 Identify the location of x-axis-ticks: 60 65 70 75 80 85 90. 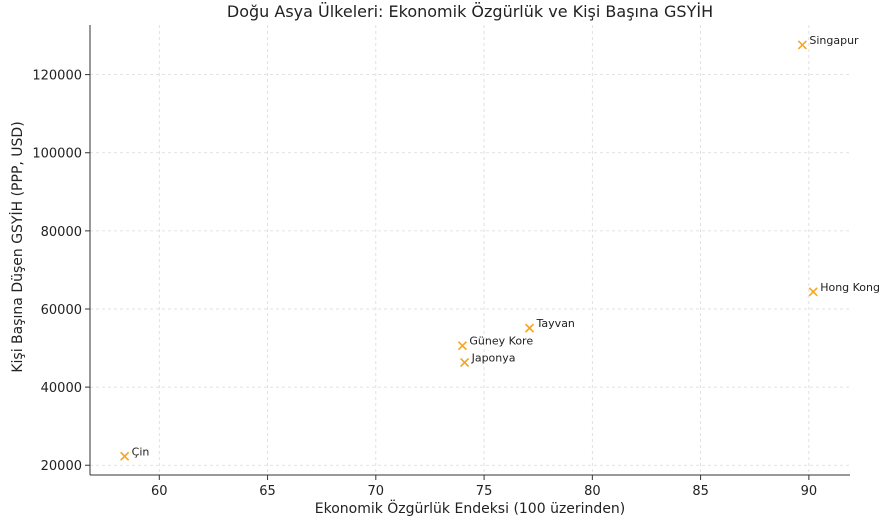
(484, 487).